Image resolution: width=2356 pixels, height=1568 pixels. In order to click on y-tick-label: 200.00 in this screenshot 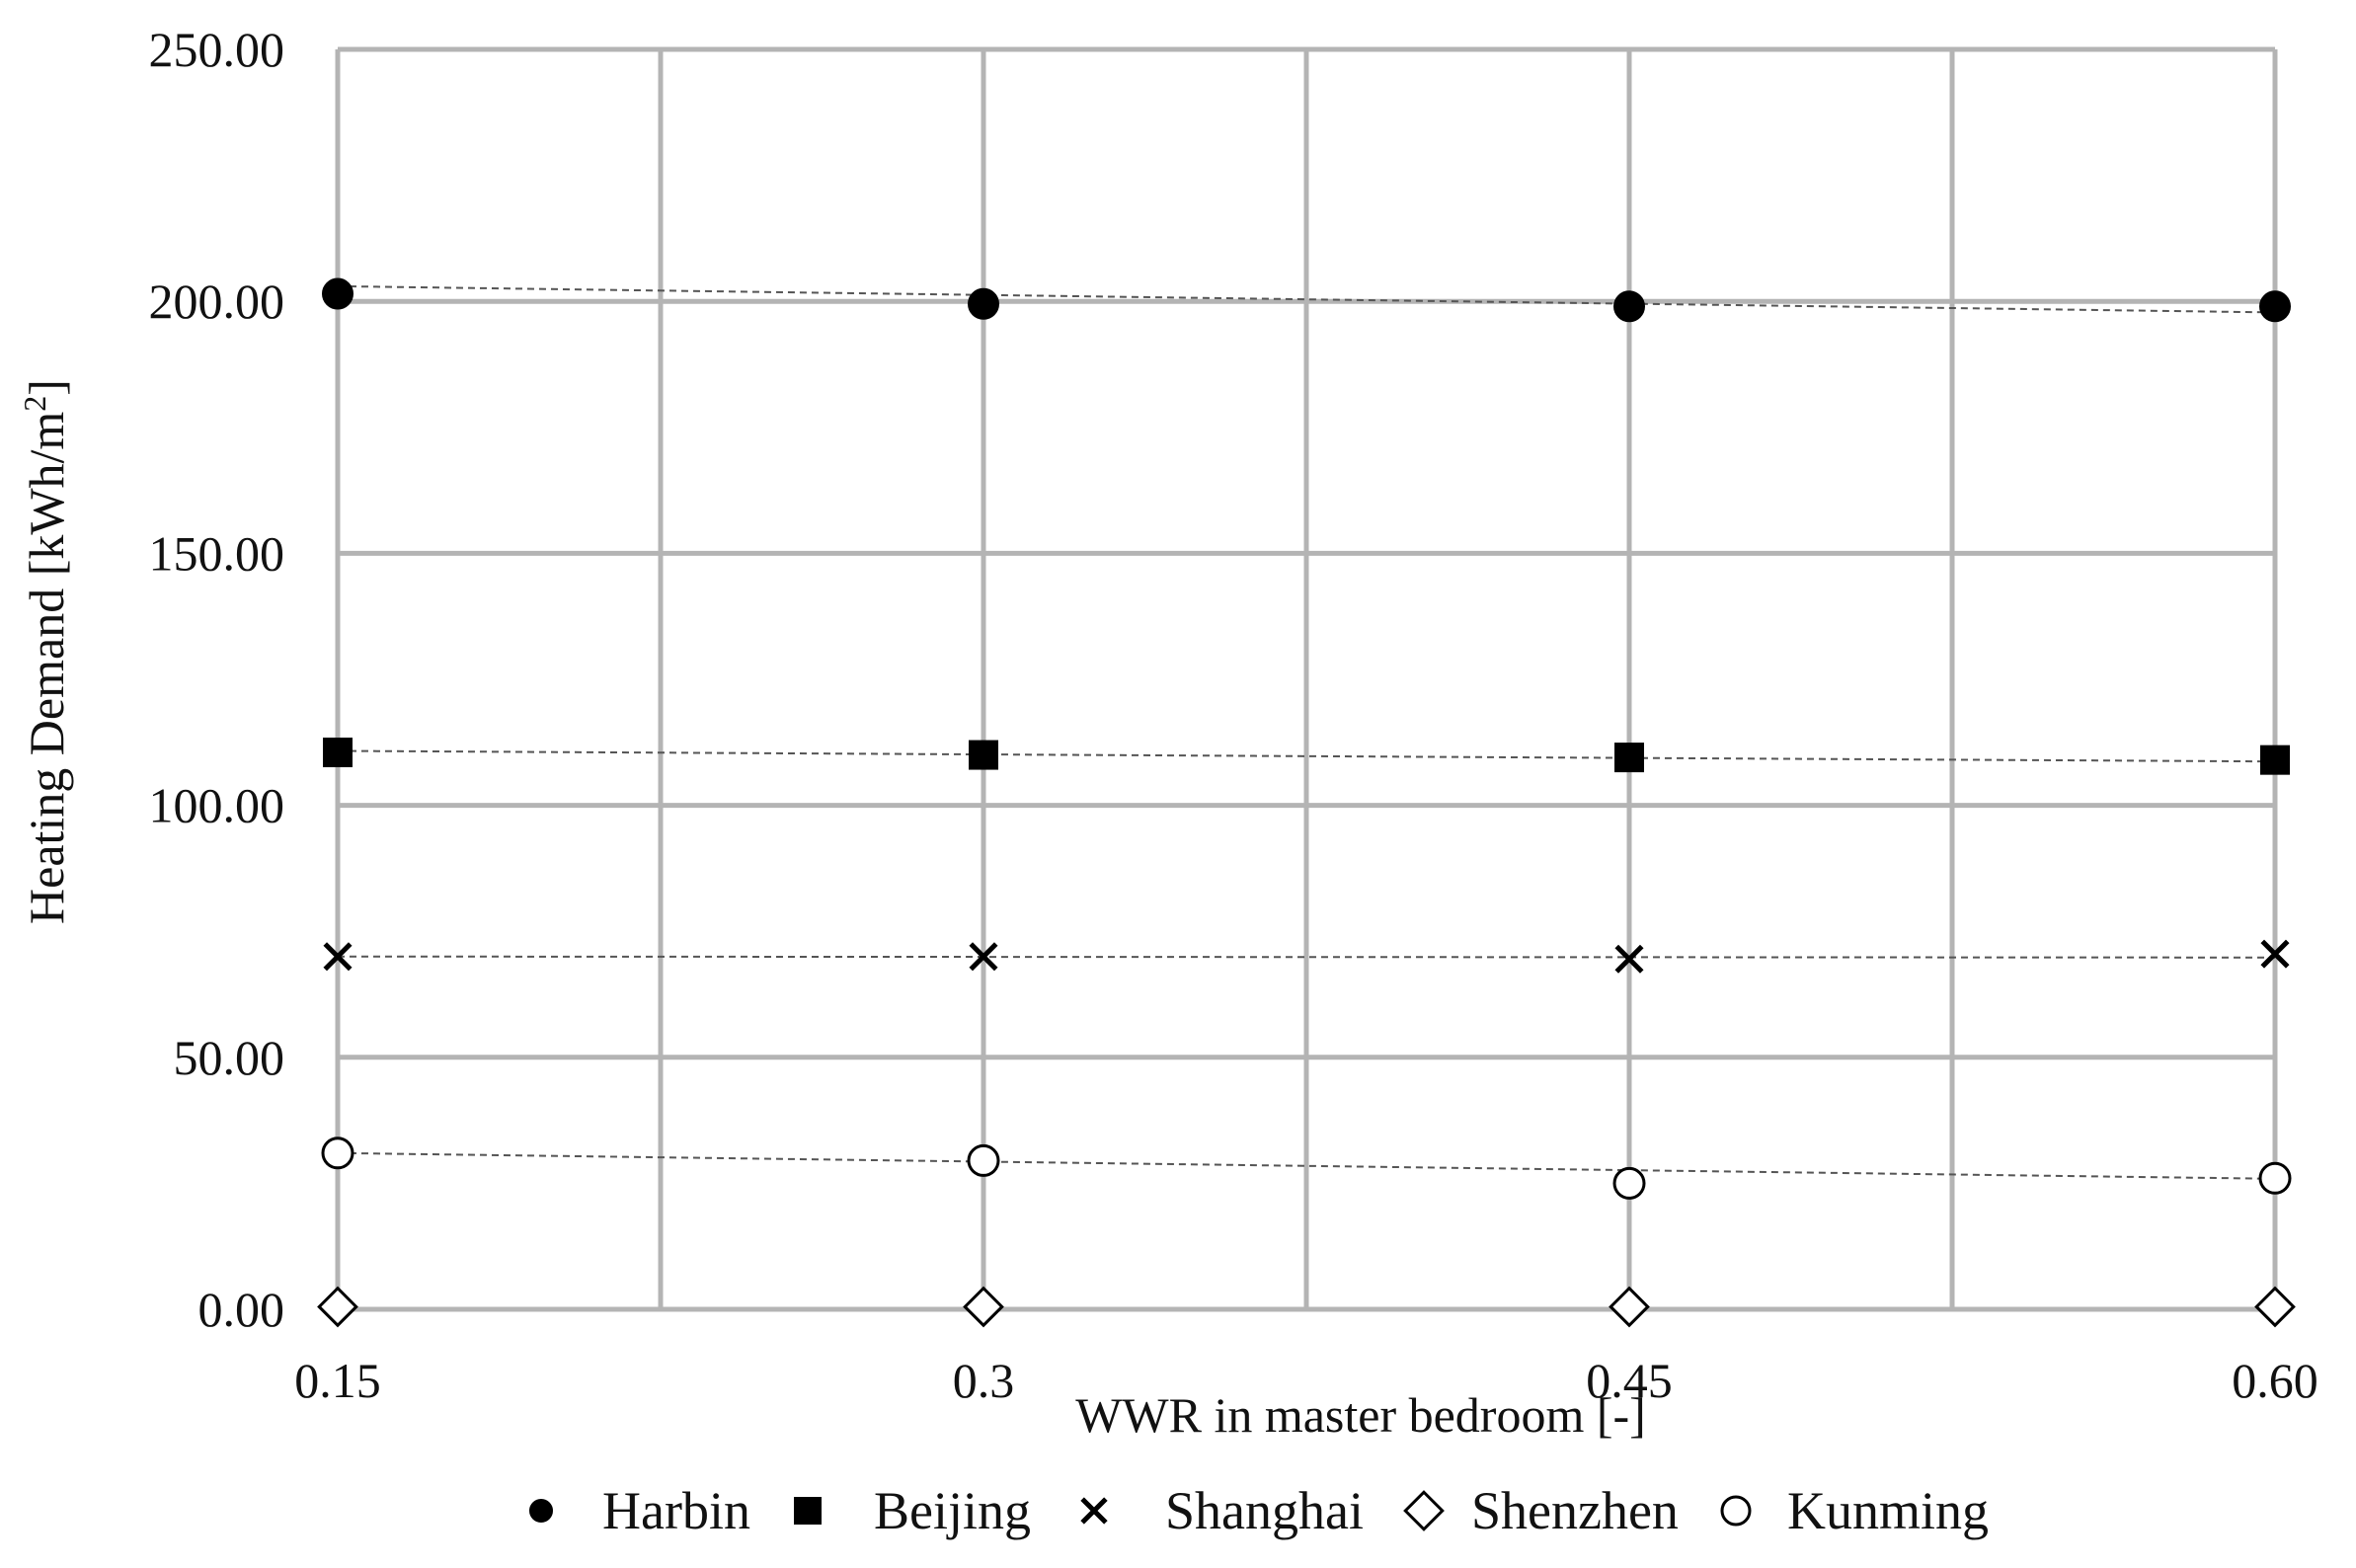, I will do `click(217, 302)`.